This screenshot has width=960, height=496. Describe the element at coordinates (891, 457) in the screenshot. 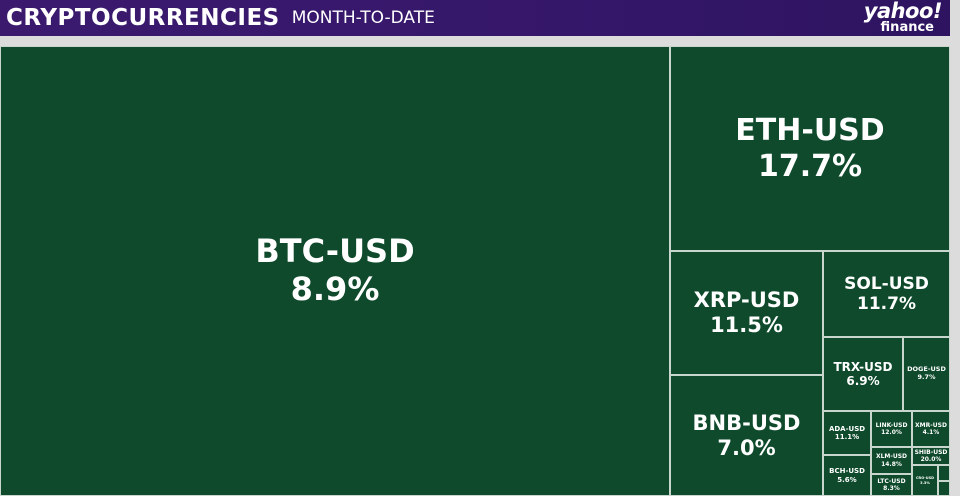

I see `tile-label: XLM-USD` at that location.